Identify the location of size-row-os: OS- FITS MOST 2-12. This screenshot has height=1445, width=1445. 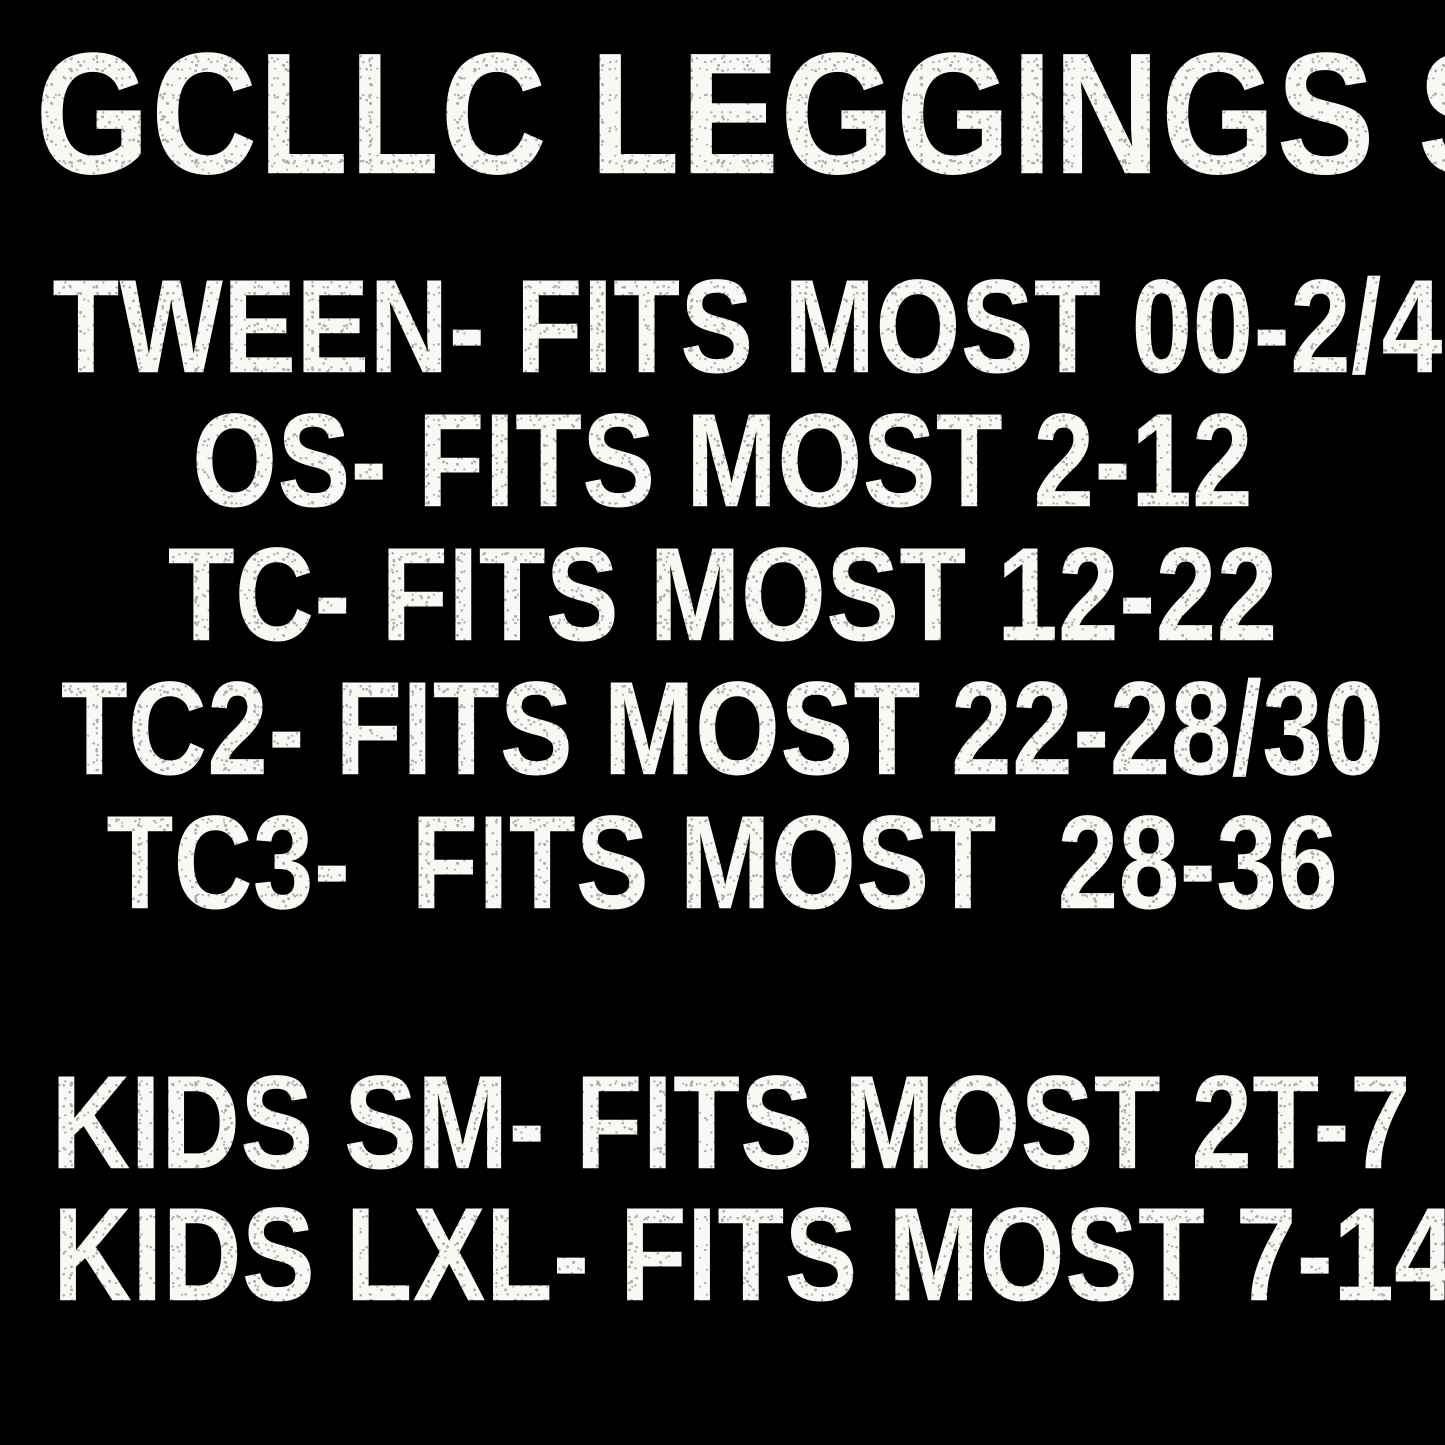
(722, 465).